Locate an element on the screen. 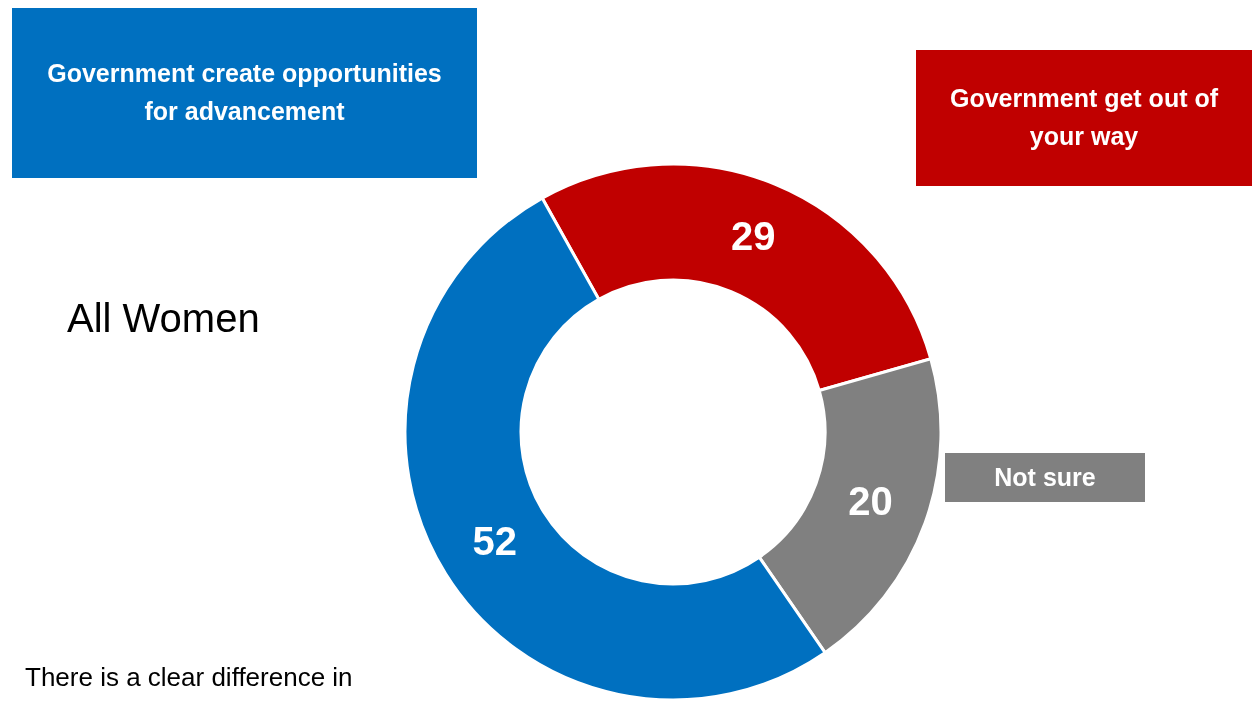  data-label: 52 is located at coordinates (494, 540).